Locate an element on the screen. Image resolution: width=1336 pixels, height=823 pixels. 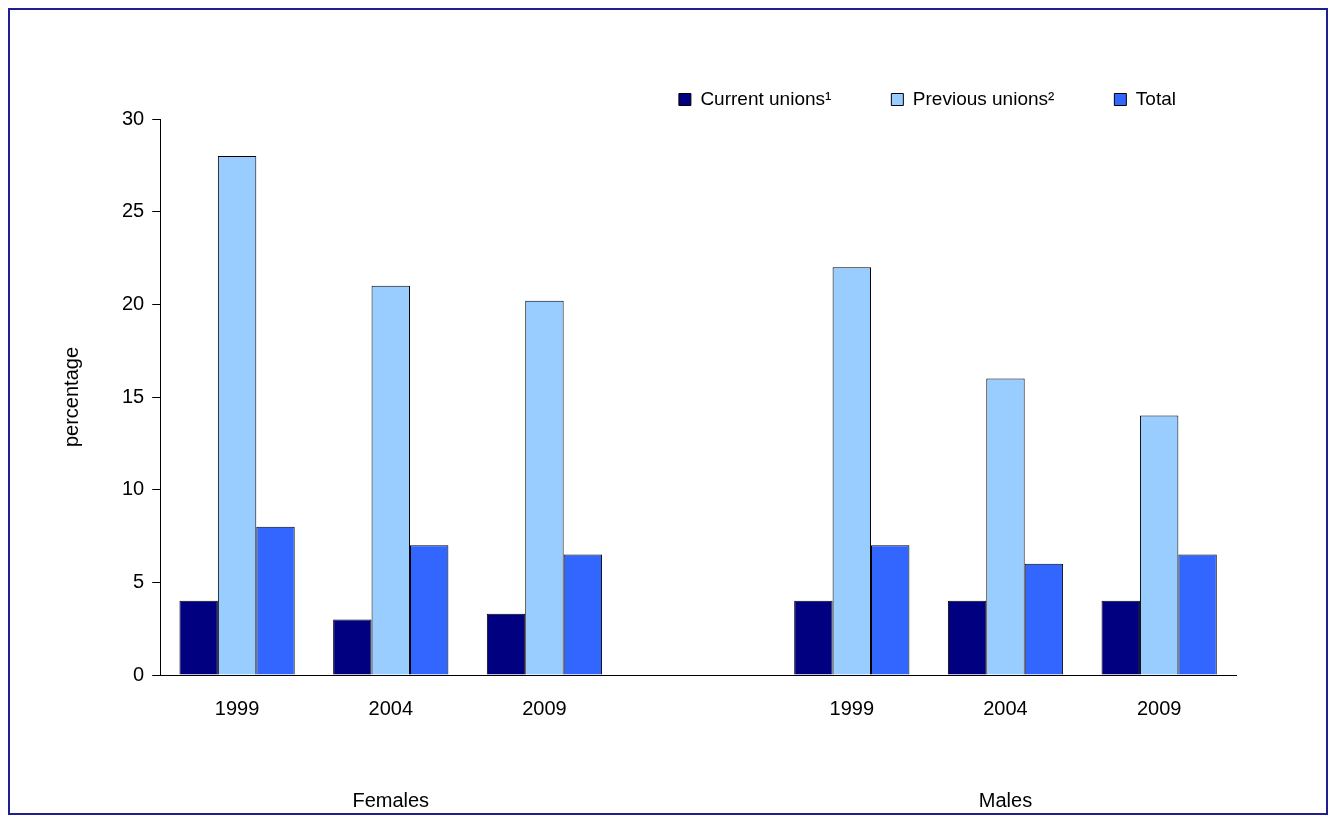
y-tick-label: 5 is located at coordinates (139, 580).